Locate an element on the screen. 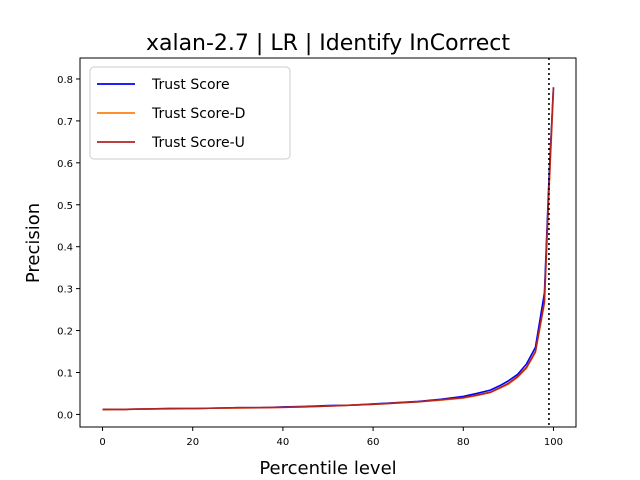 This screenshot has width=640, height=480. y-axis-title: Precision is located at coordinates (33, 243).